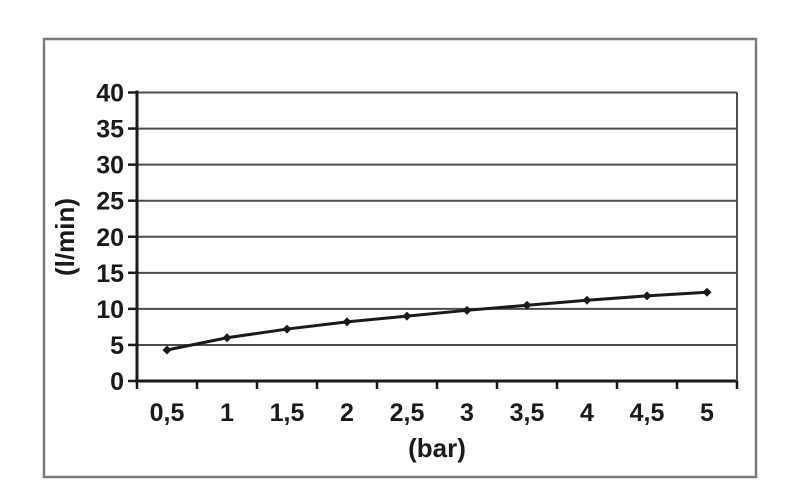 This screenshot has height=502, width=800. What do you see at coordinates (467, 413) in the screenshot?
I see `x-tick-label: 3` at bounding box center [467, 413].